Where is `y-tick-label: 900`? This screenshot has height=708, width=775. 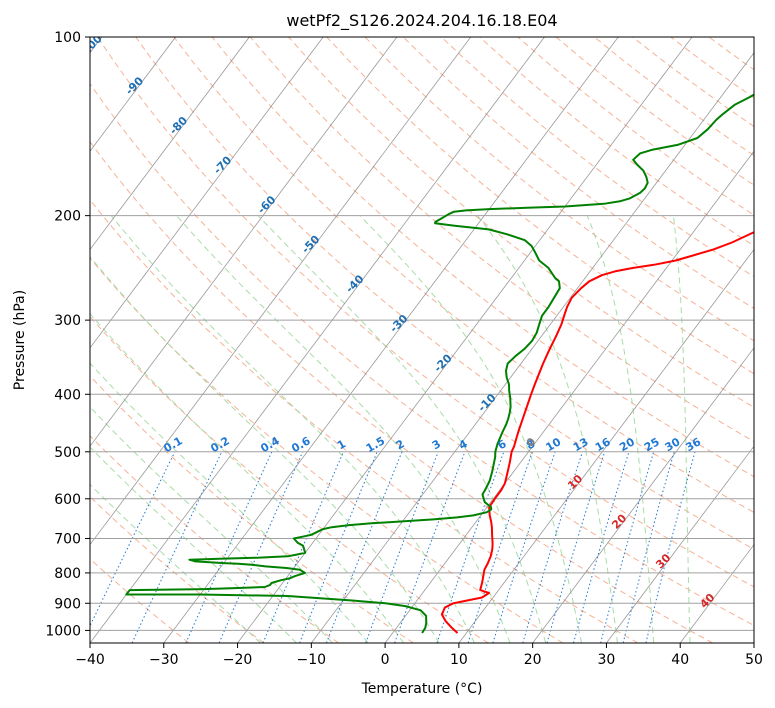
y-tick-label: 900 is located at coordinates (67, 604).